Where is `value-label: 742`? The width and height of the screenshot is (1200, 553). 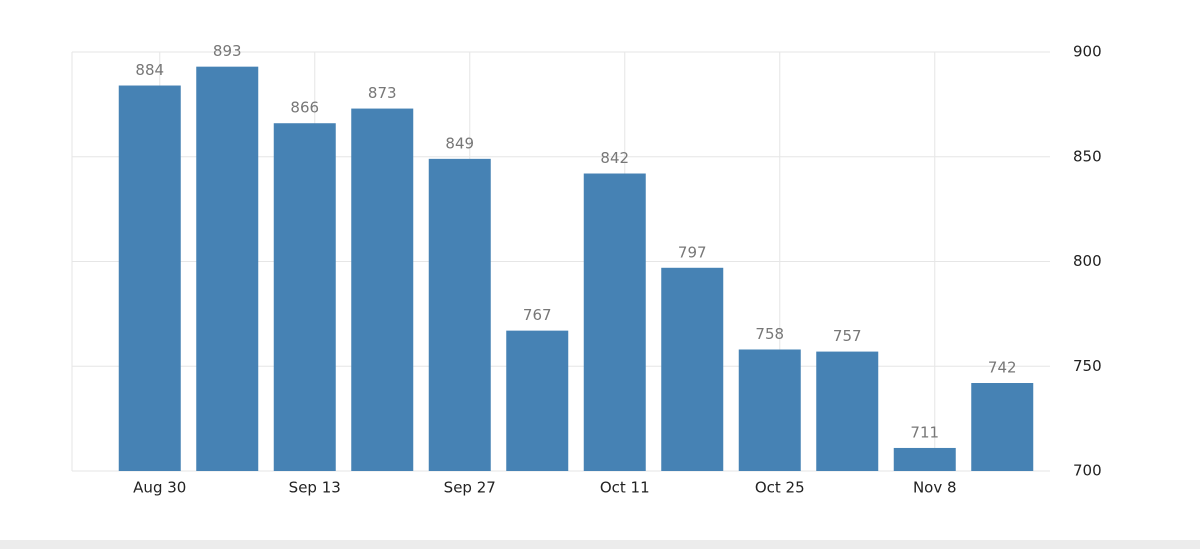
value-label: 742 is located at coordinates (1002, 368).